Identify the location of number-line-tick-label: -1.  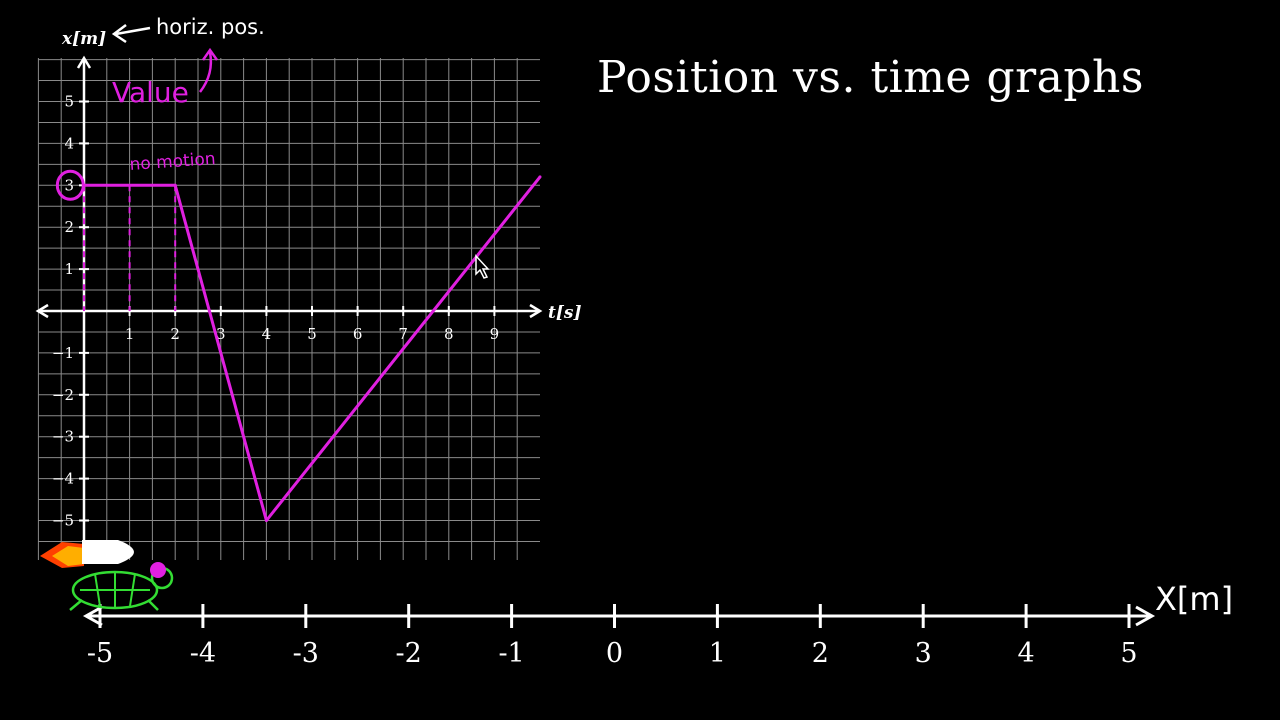
(511, 653).